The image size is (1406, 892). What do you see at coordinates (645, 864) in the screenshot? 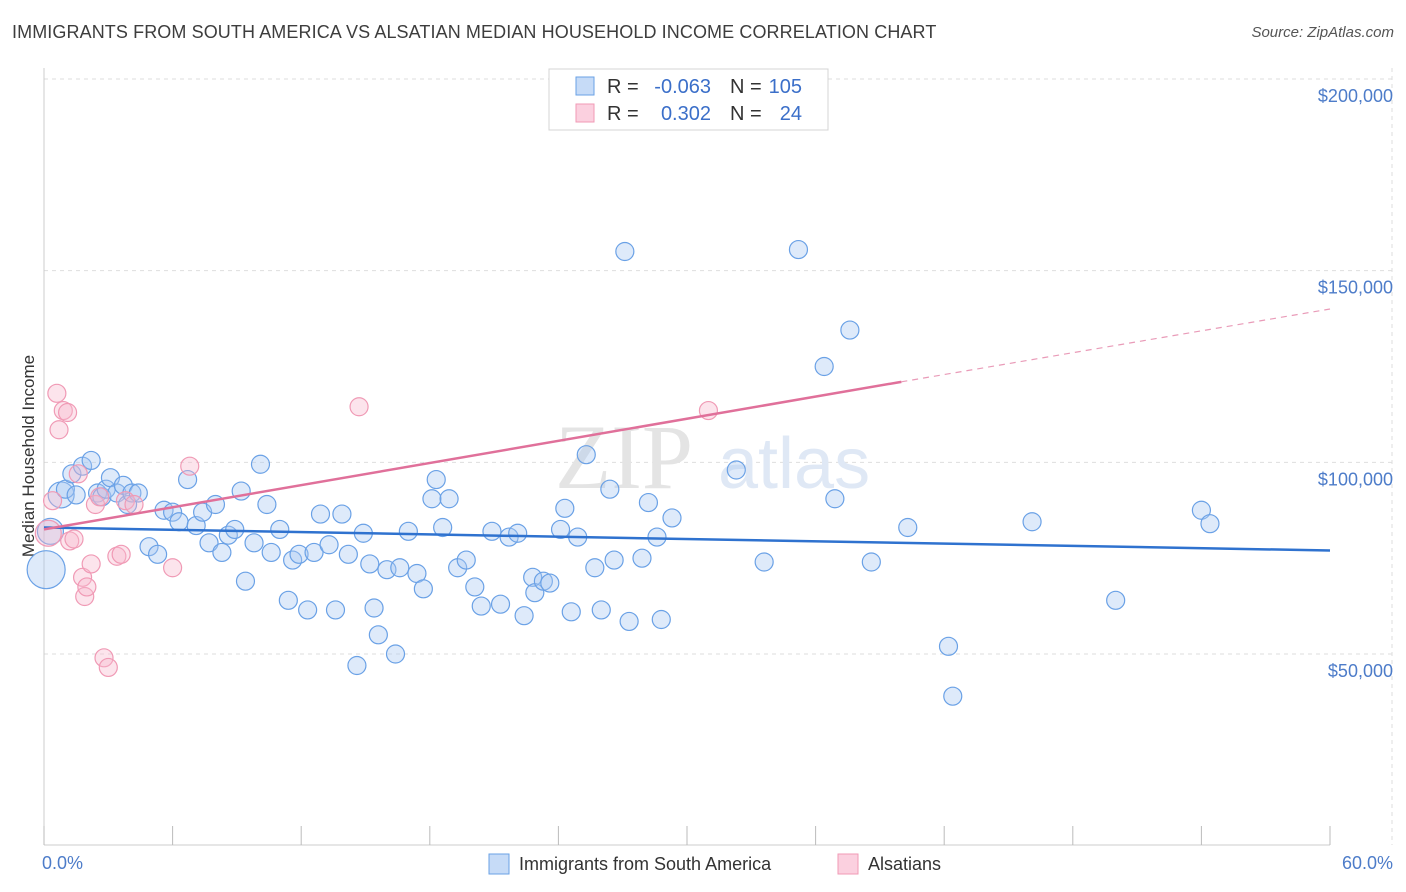
I see `bottom-legend-label-blue: Immigrants from South America` at bounding box center [645, 864].